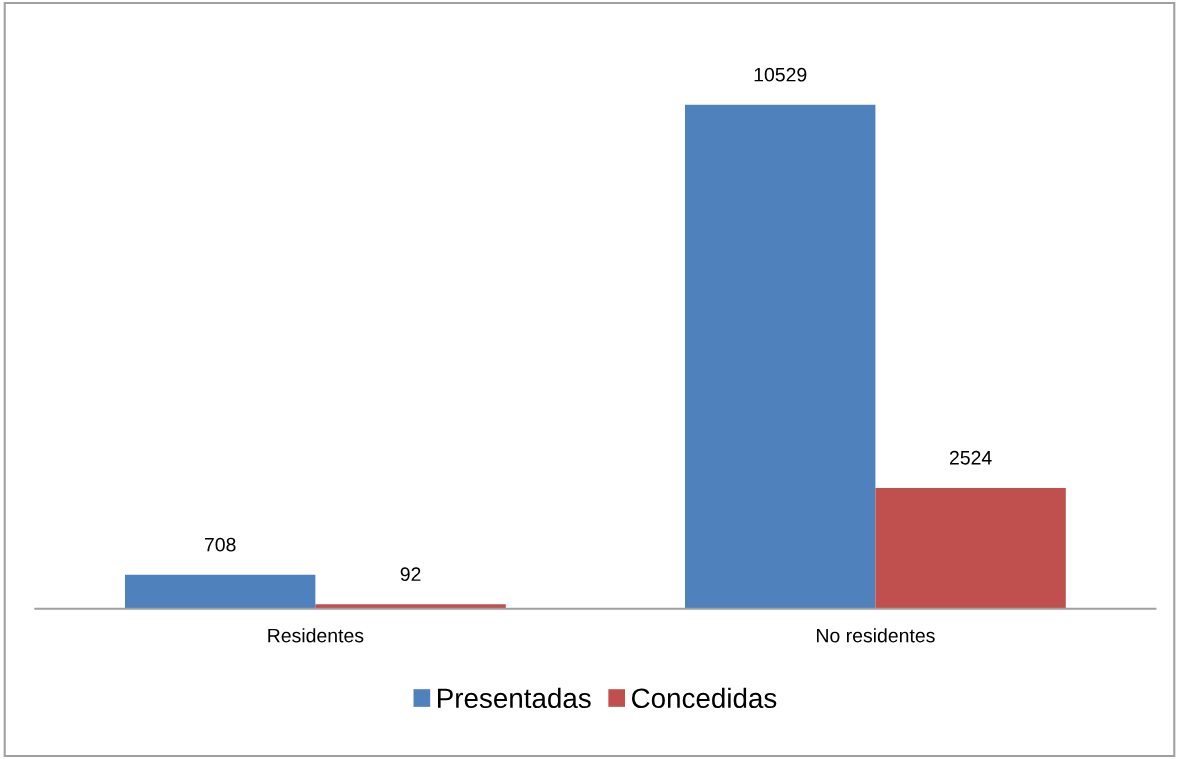  Describe the element at coordinates (220, 544) in the screenshot. I see `data-label: 708` at that location.